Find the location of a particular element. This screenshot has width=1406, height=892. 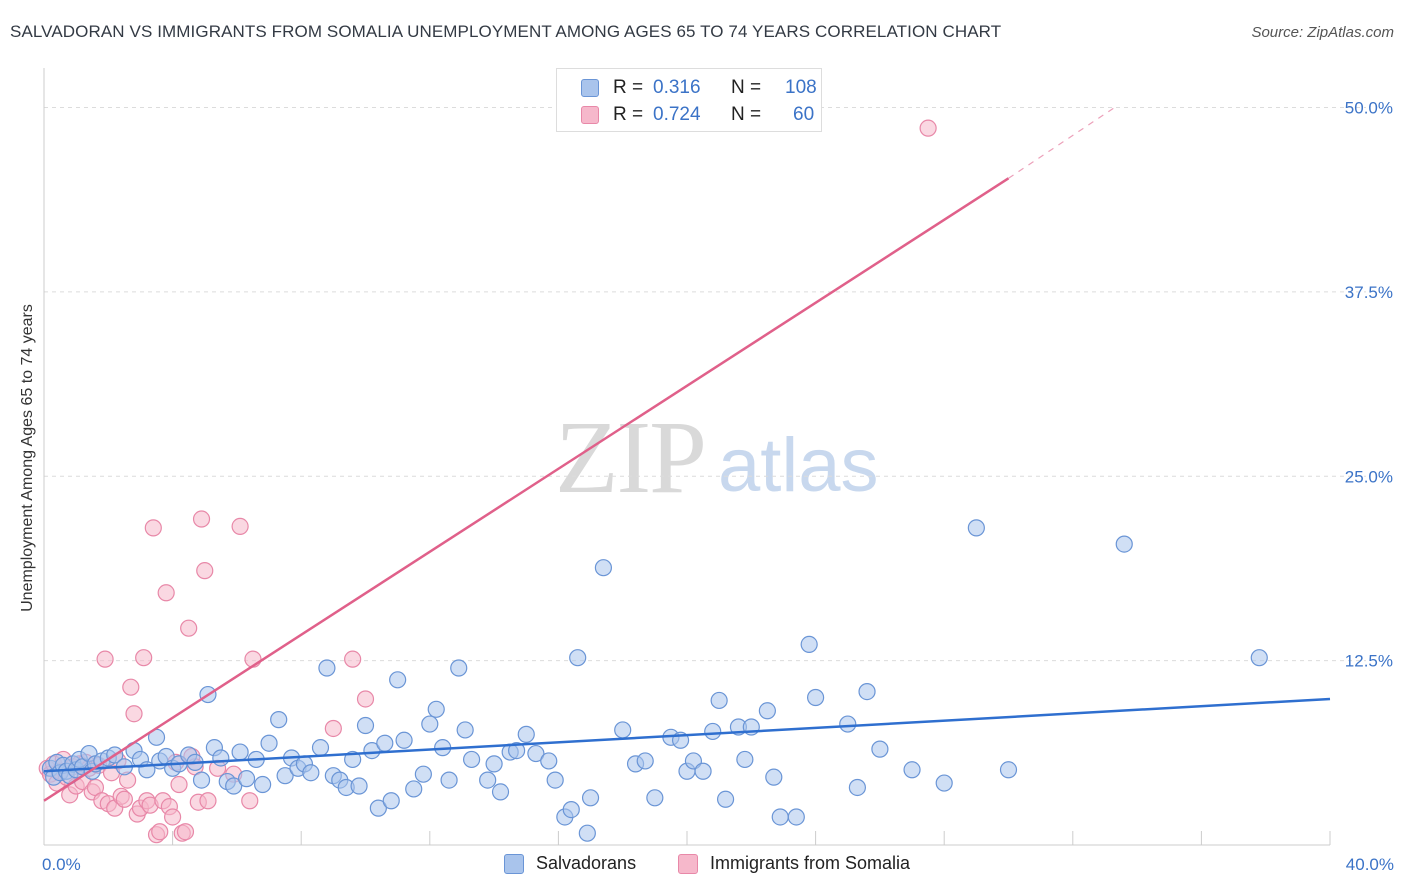

y-tick-label: 37.5% is located at coordinates (1369, 292).